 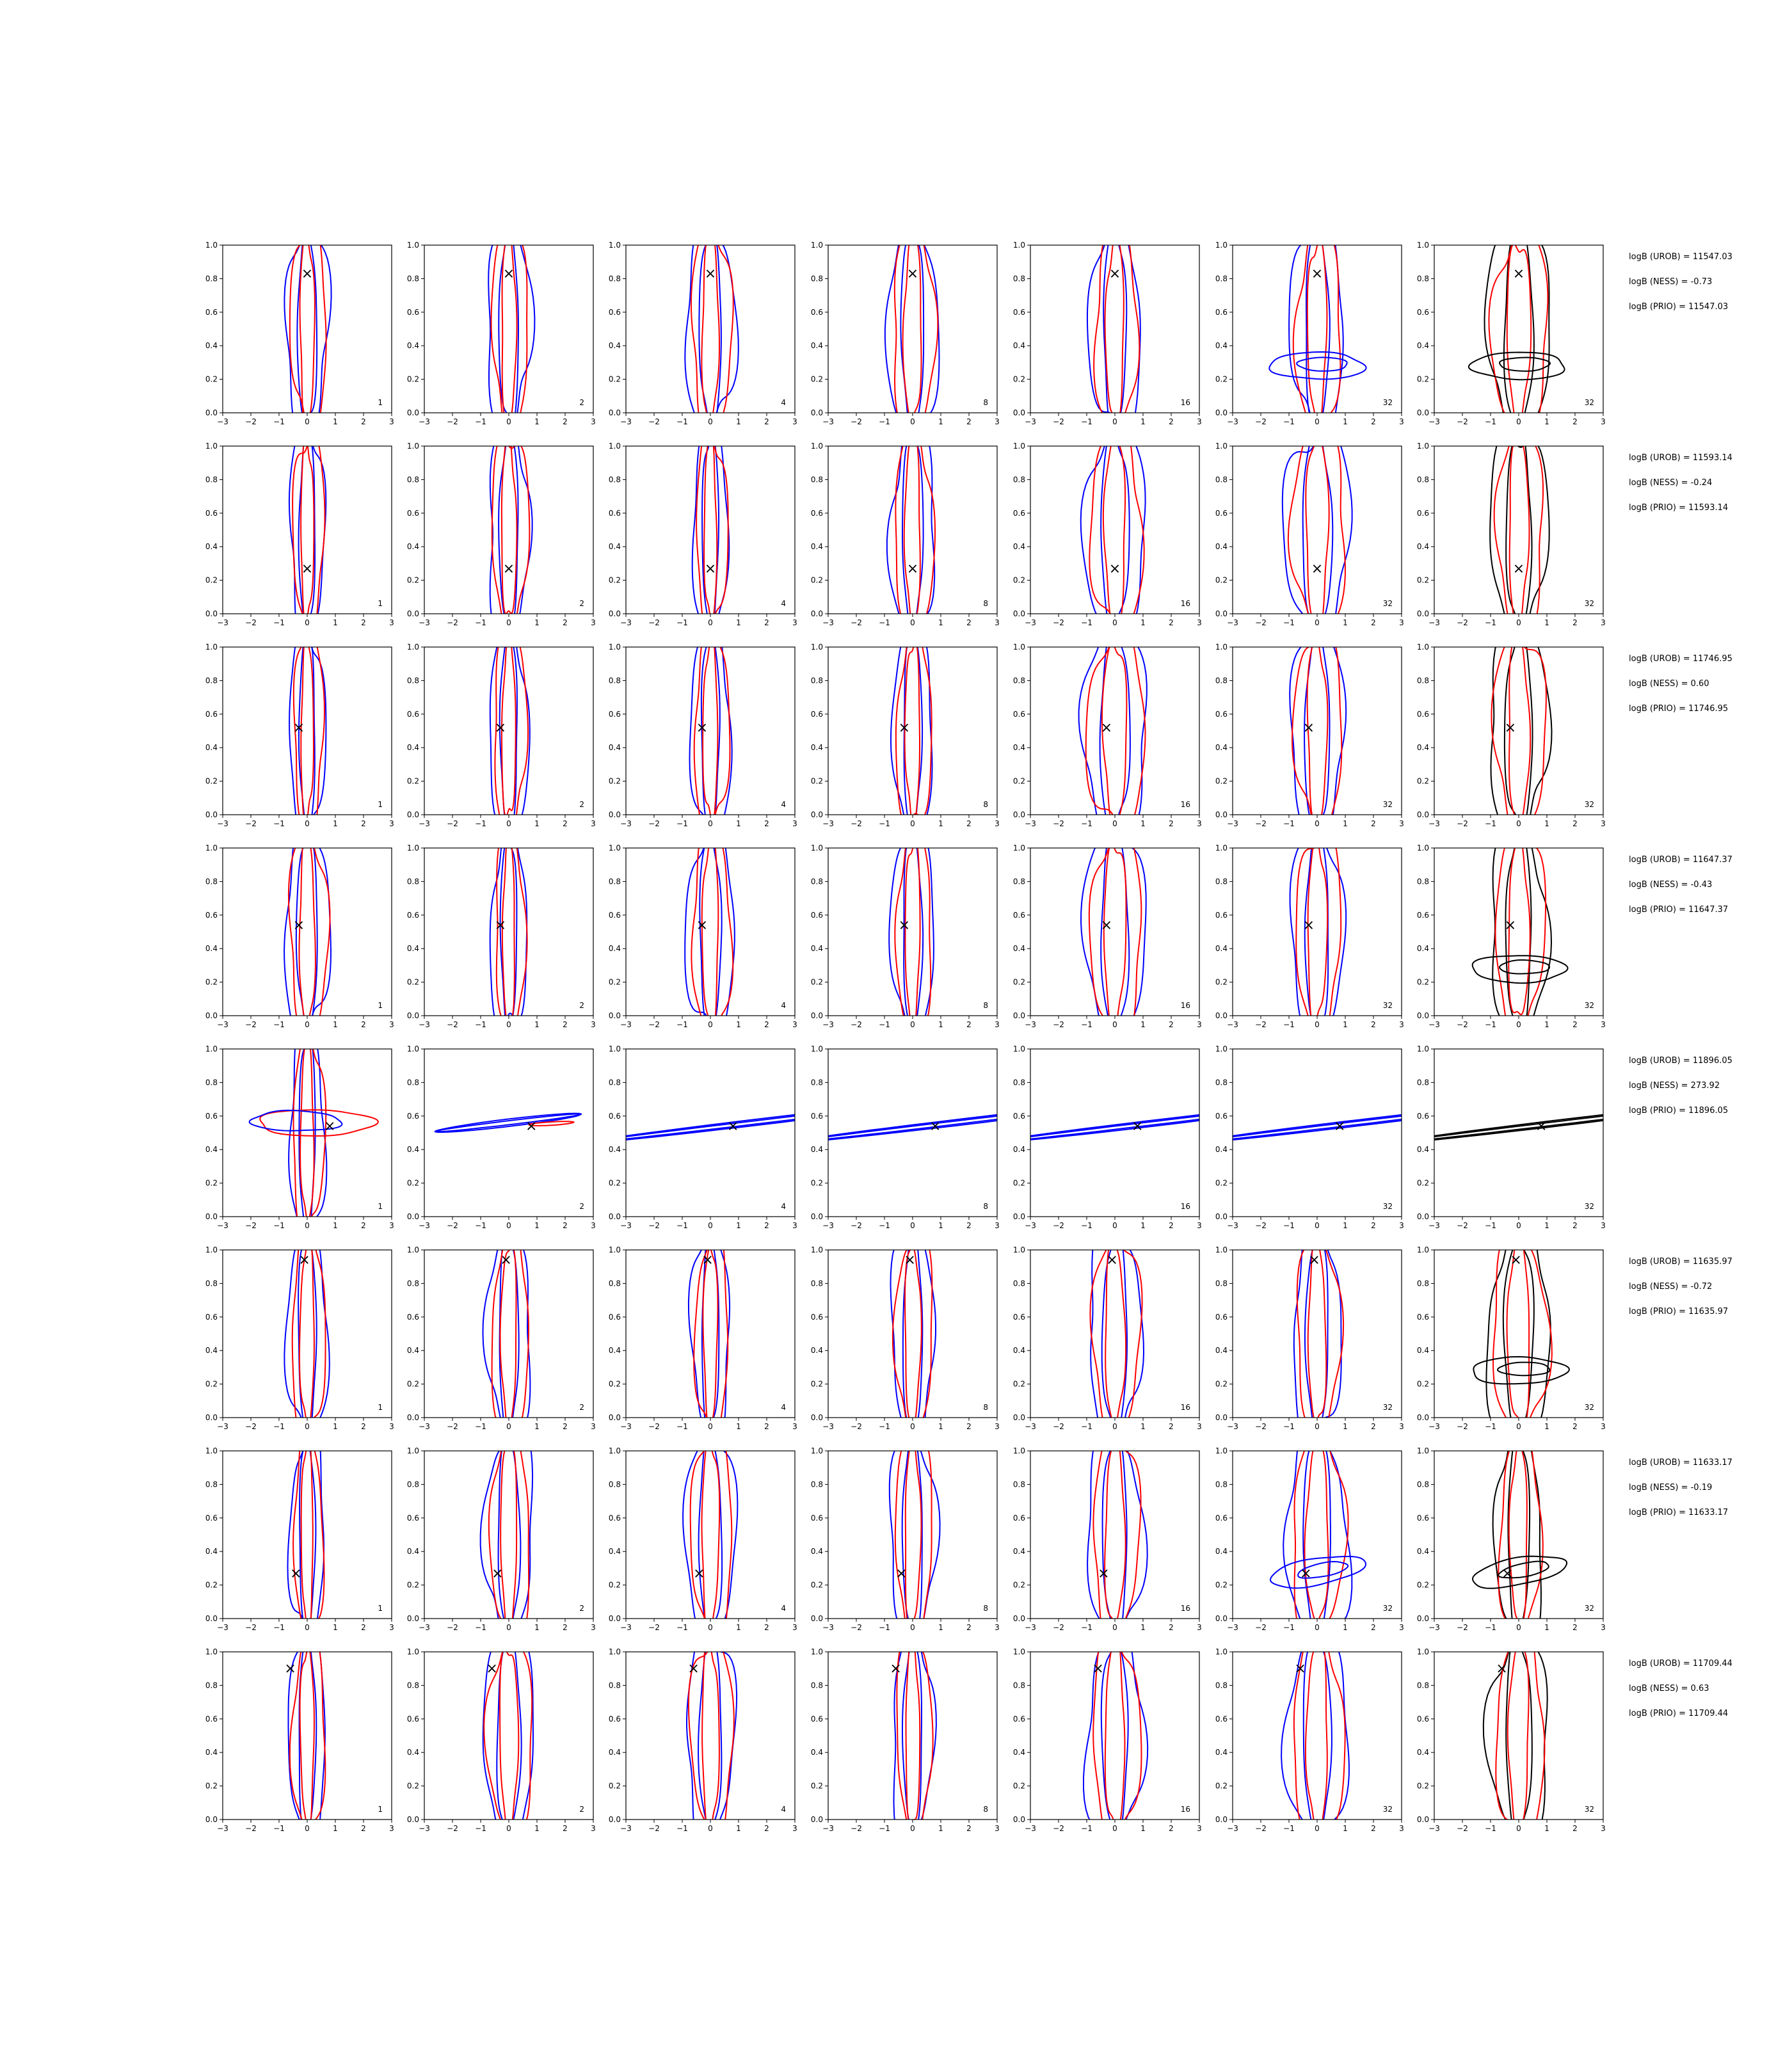 I want to click on panel-r4-c4: −3 −2 −1 0 1 2 3 0.0 0.2 0.4 0.6 0.8 1.0 × 8, so click(x=905, y=936).